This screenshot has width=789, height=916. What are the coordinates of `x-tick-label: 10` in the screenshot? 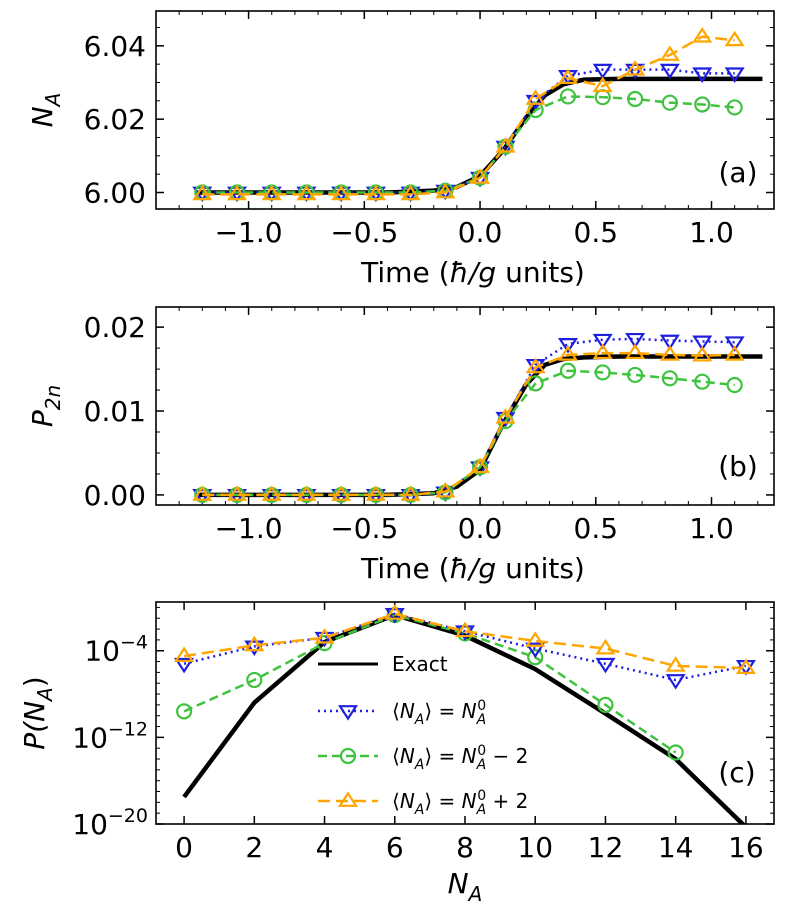 It's located at (535, 847).